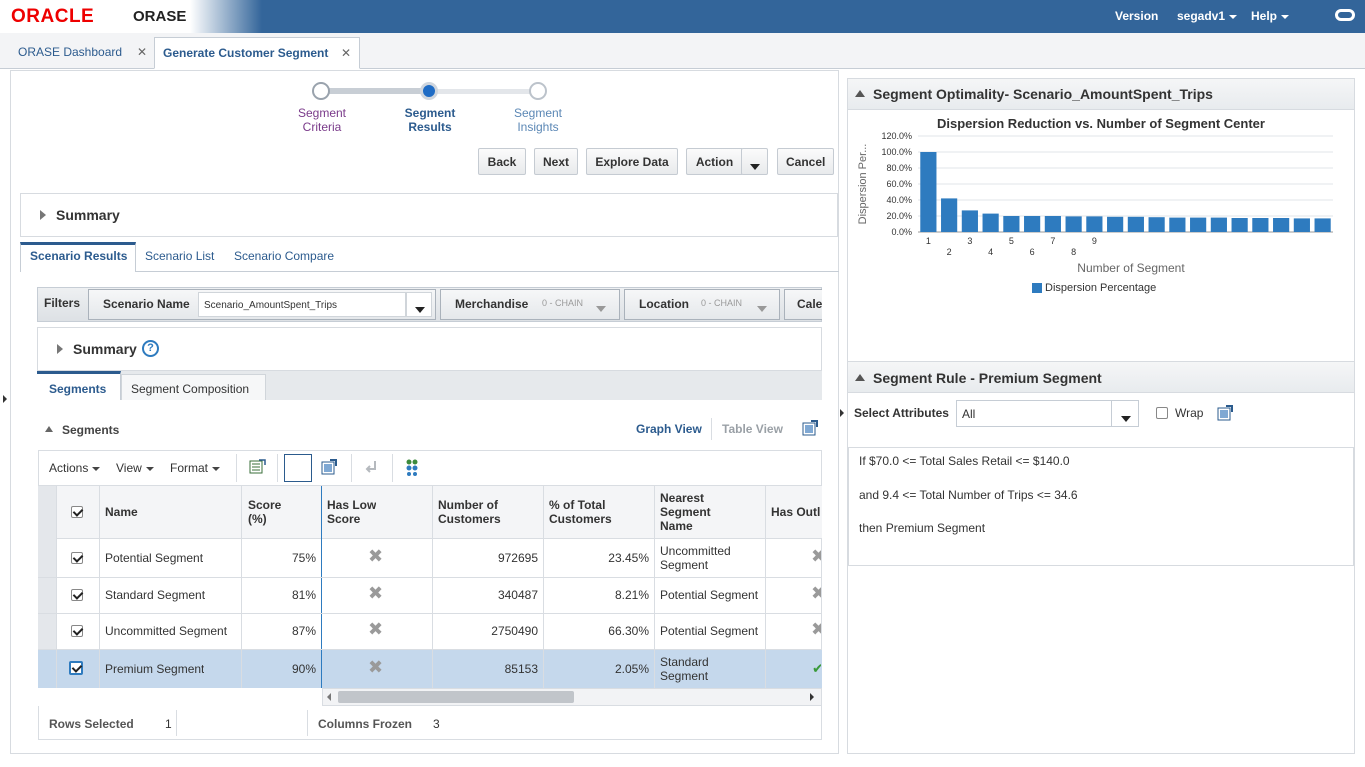 The image size is (1365, 767). What do you see at coordinates (669, 429) in the screenshot?
I see `graph-view-link: Graph View` at bounding box center [669, 429].